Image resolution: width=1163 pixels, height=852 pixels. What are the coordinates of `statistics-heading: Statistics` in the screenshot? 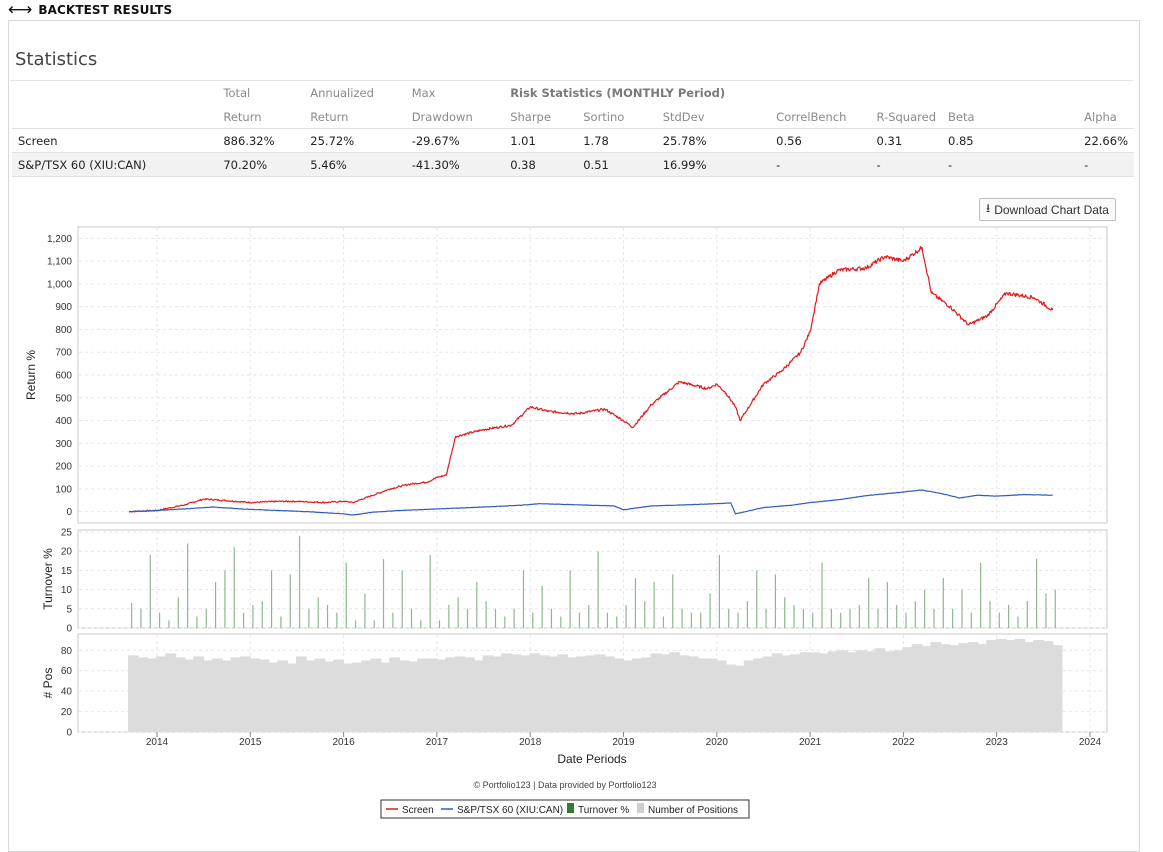 It's located at (56, 59).